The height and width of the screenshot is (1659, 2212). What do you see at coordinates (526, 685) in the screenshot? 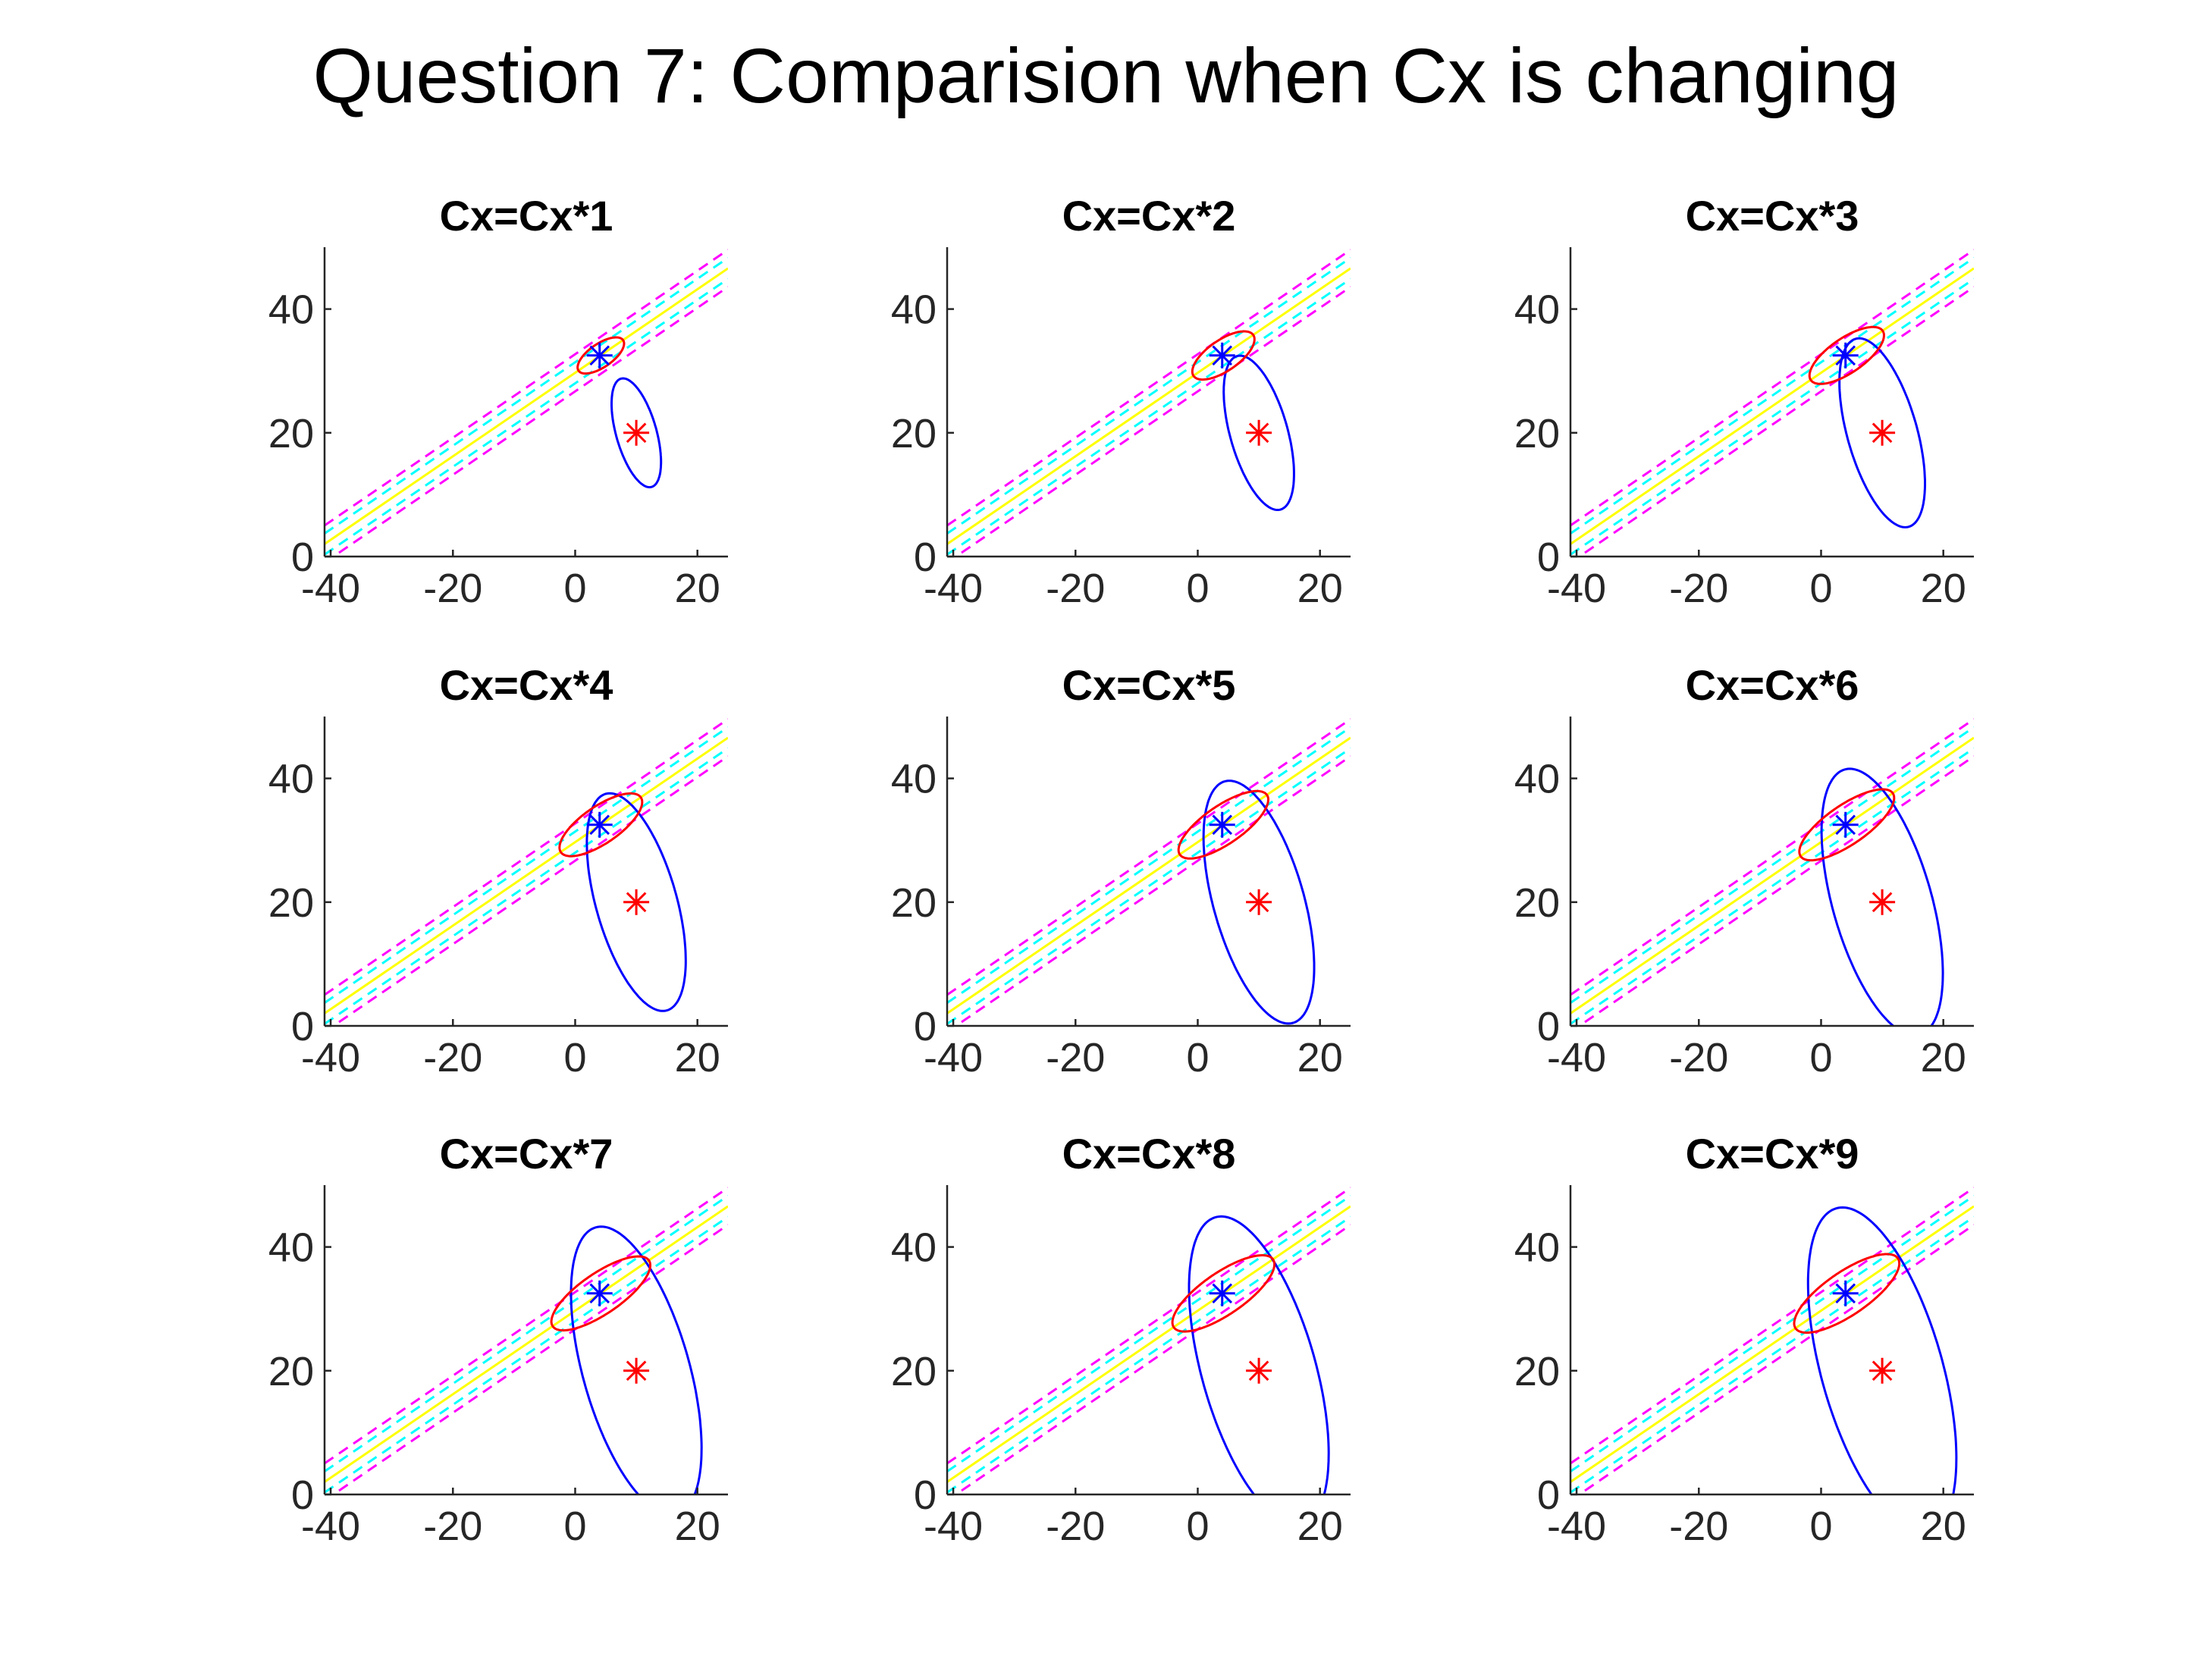
I see `subplot-title: Cx=Cx*4` at bounding box center [526, 685].